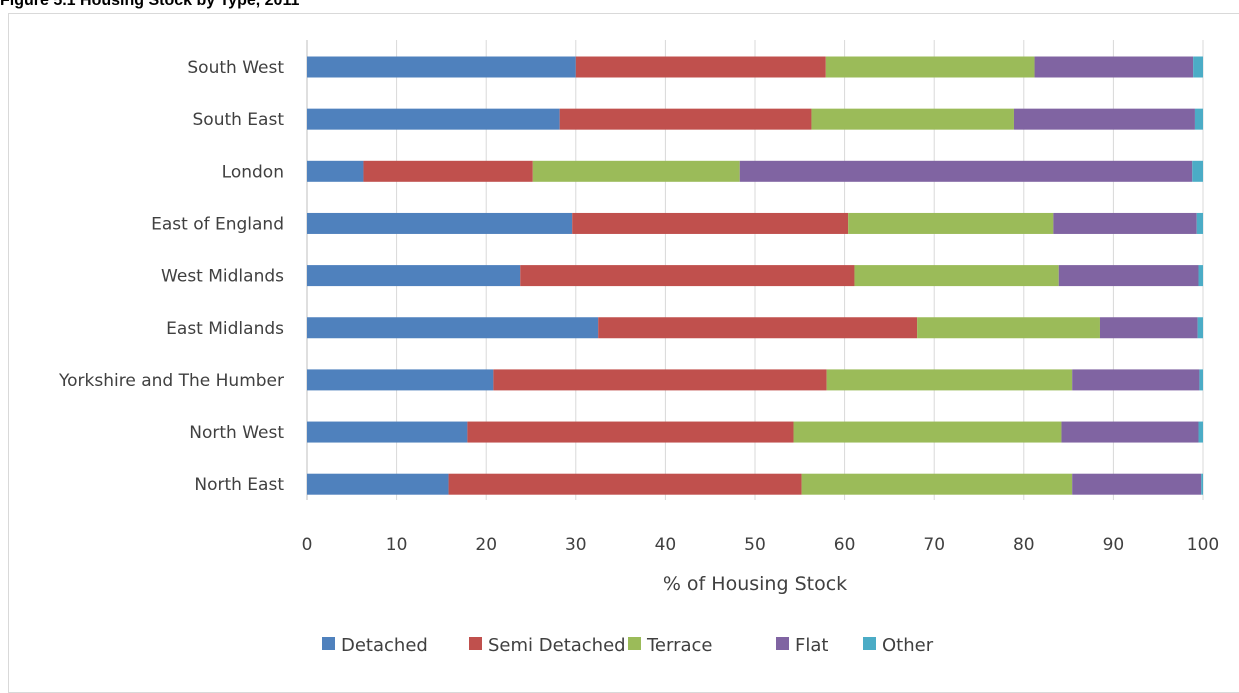  What do you see at coordinates (845, 545) in the screenshot?
I see `x-tick-label: 60` at bounding box center [845, 545].